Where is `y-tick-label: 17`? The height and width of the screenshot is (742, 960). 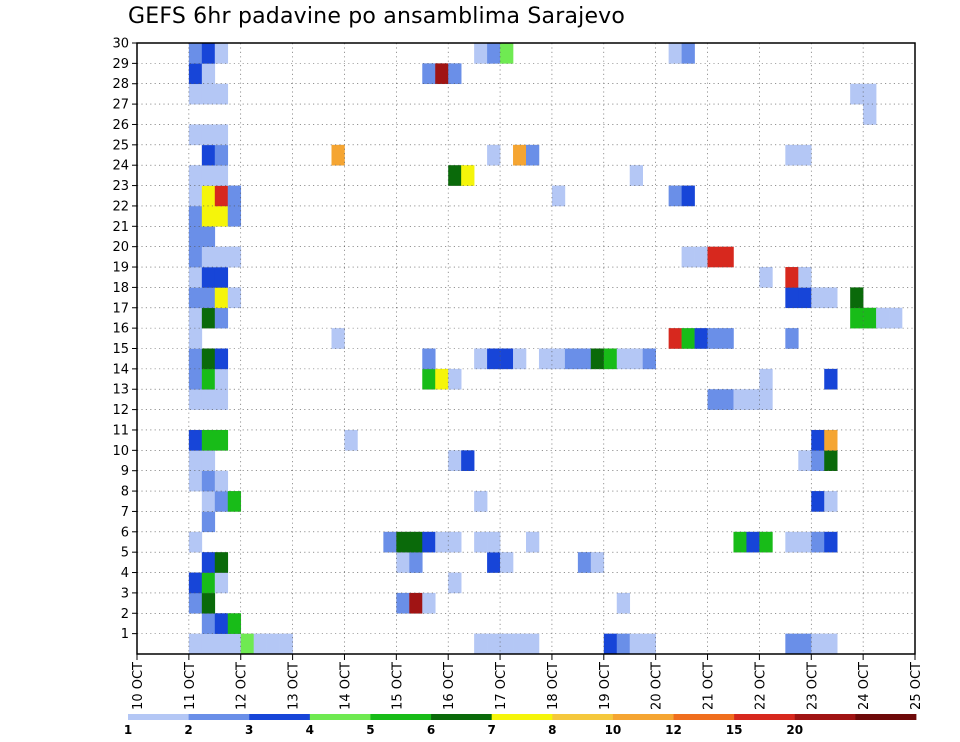 y-tick-label: 17 is located at coordinates (120, 308).